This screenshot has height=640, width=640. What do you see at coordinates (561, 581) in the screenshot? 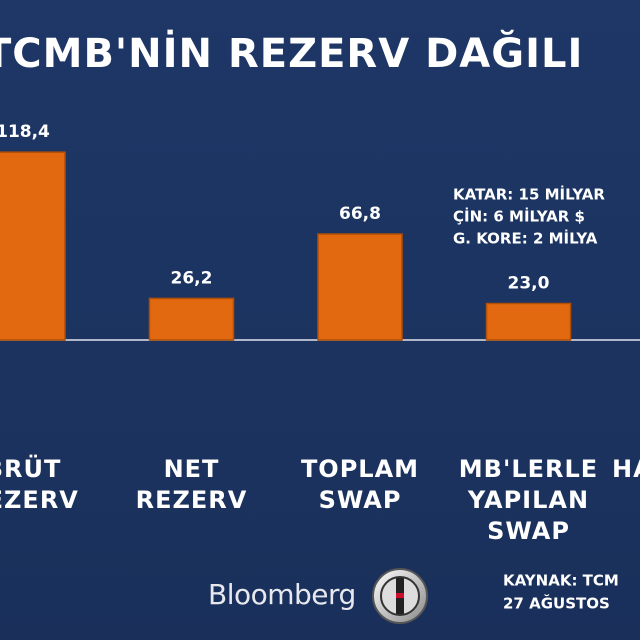
I see `source: KAYNAK: TCM` at bounding box center [561, 581].